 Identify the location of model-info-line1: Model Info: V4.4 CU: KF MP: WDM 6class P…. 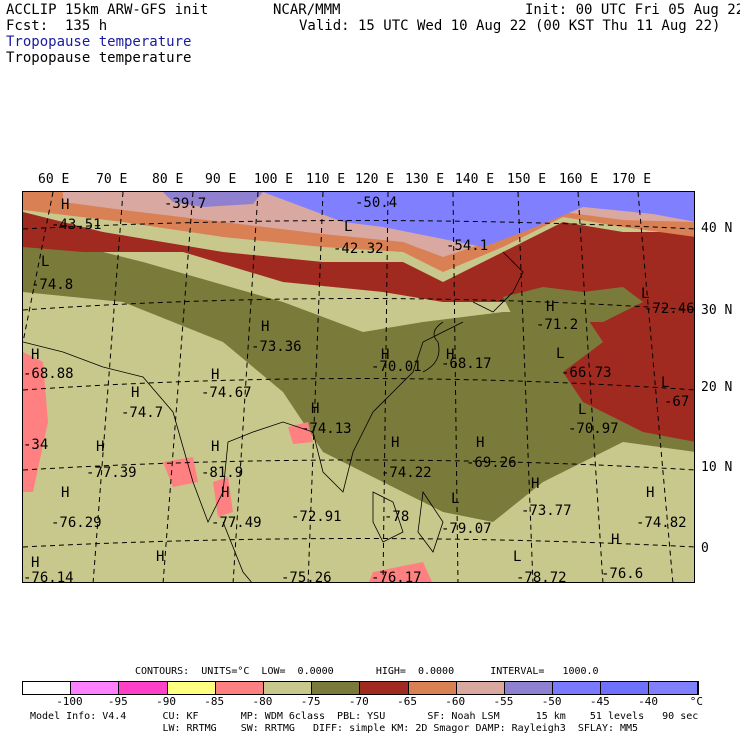
(364, 716).